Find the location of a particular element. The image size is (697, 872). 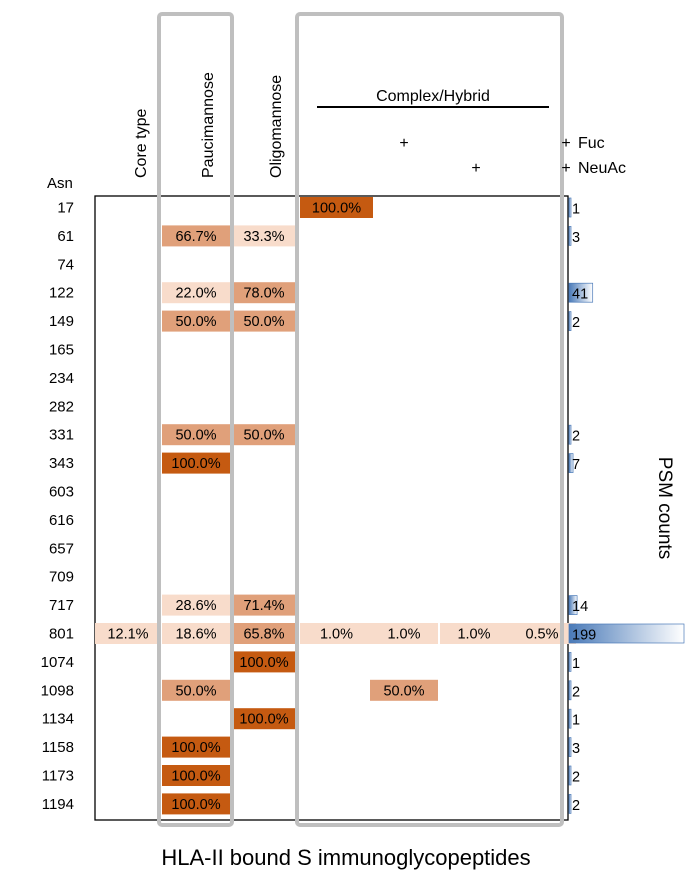

cell-value-label: 78.0% is located at coordinates (263, 294).